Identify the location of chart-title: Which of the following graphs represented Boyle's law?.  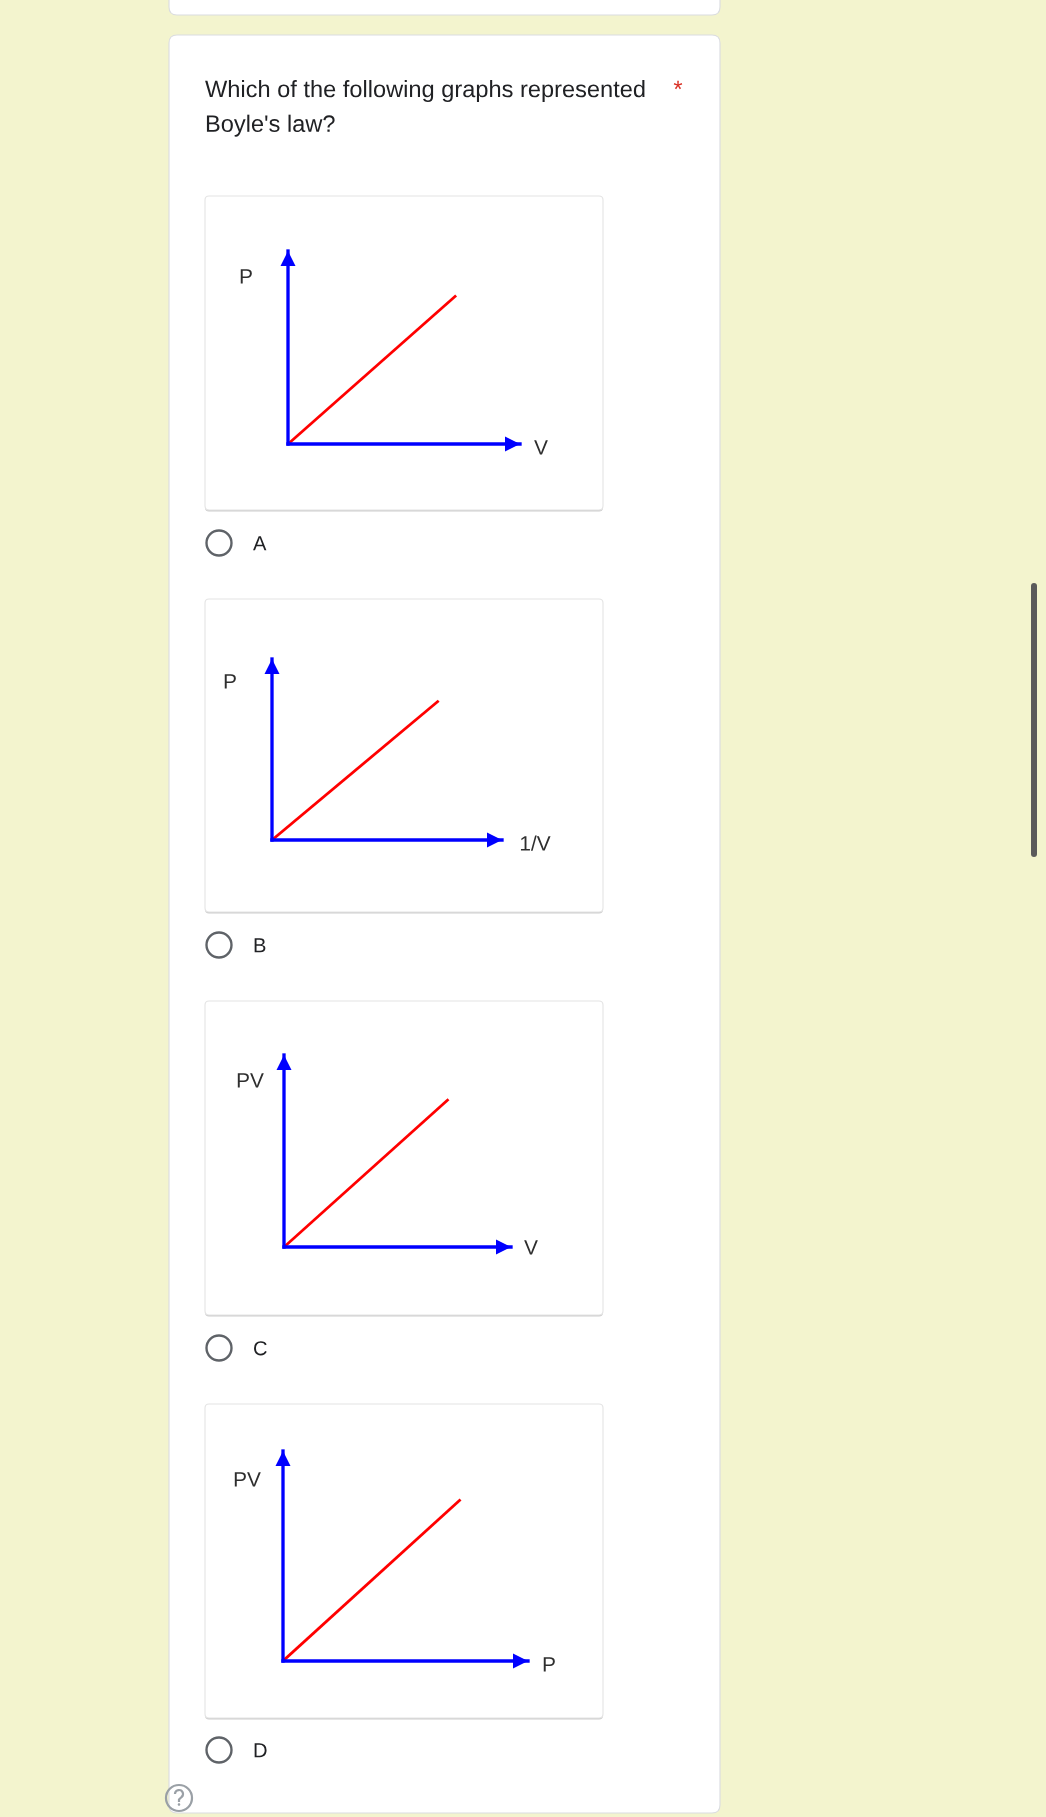
(425, 108).